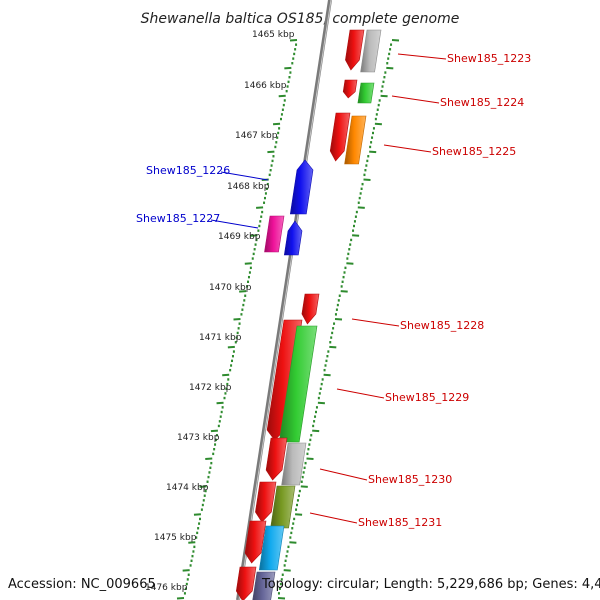 The height and width of the screenshot is (600, 600). Describe the element at coordinates (294, 464) in the screenshot. I see `gene-1230b-block` at that location.